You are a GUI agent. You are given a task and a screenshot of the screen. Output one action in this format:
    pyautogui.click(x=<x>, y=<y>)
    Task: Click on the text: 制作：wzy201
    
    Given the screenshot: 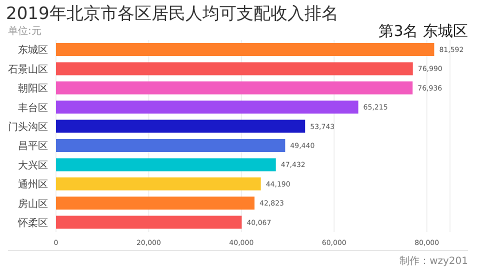 What is the action you would take?
    pyautogui.click(x=434, y=261)
    